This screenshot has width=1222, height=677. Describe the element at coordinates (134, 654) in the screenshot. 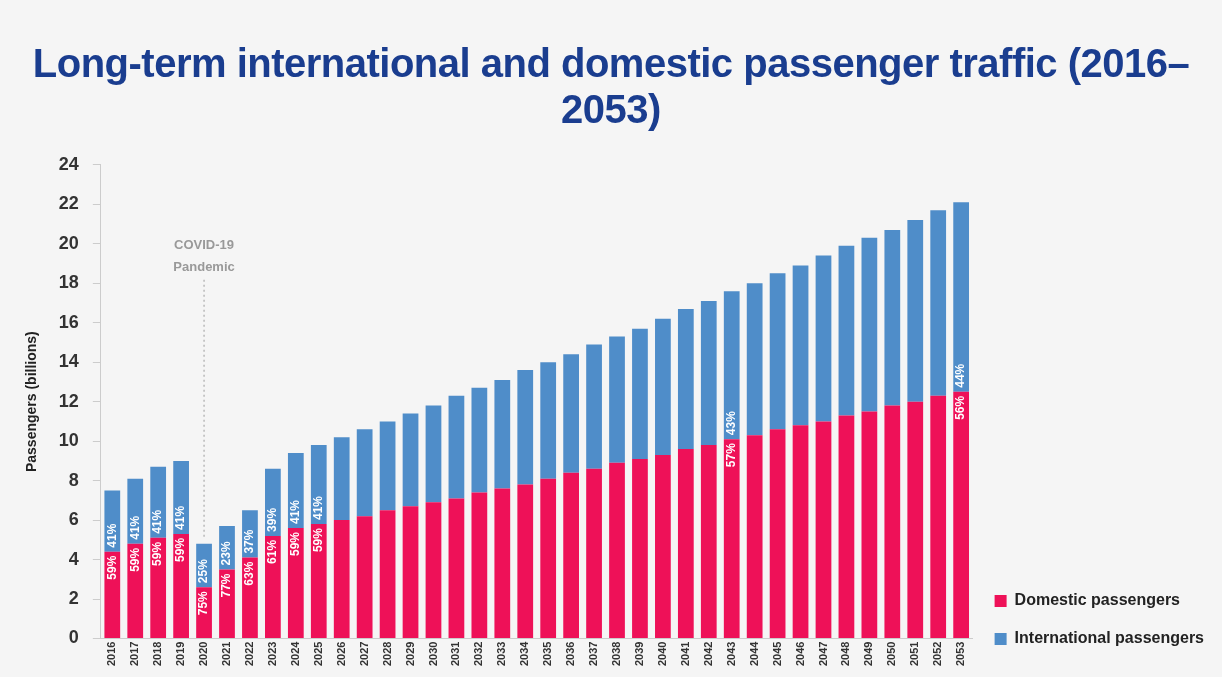

I see `x-tick-label: 2017` at that location.